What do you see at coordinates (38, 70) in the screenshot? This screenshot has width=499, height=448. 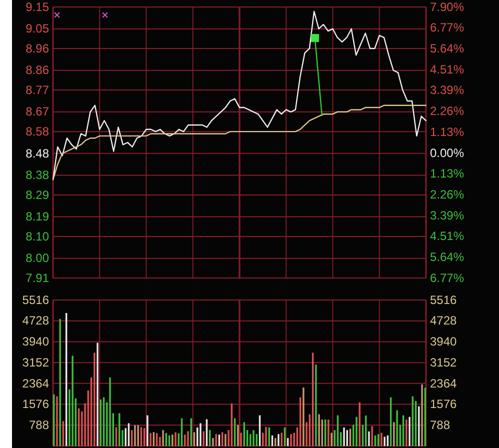 I see `y-tick-label: 8.86` at bounding box center [38, 70].